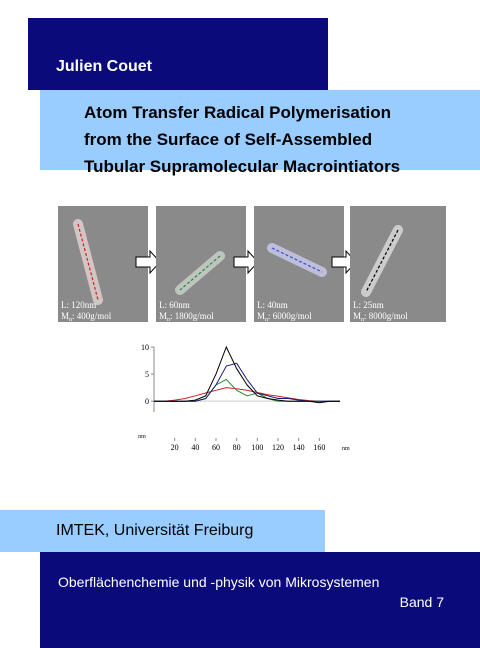 The image size is (480, 648). I want to click on panel-mass: Mn: 1800g/mol, so click(186, 317).